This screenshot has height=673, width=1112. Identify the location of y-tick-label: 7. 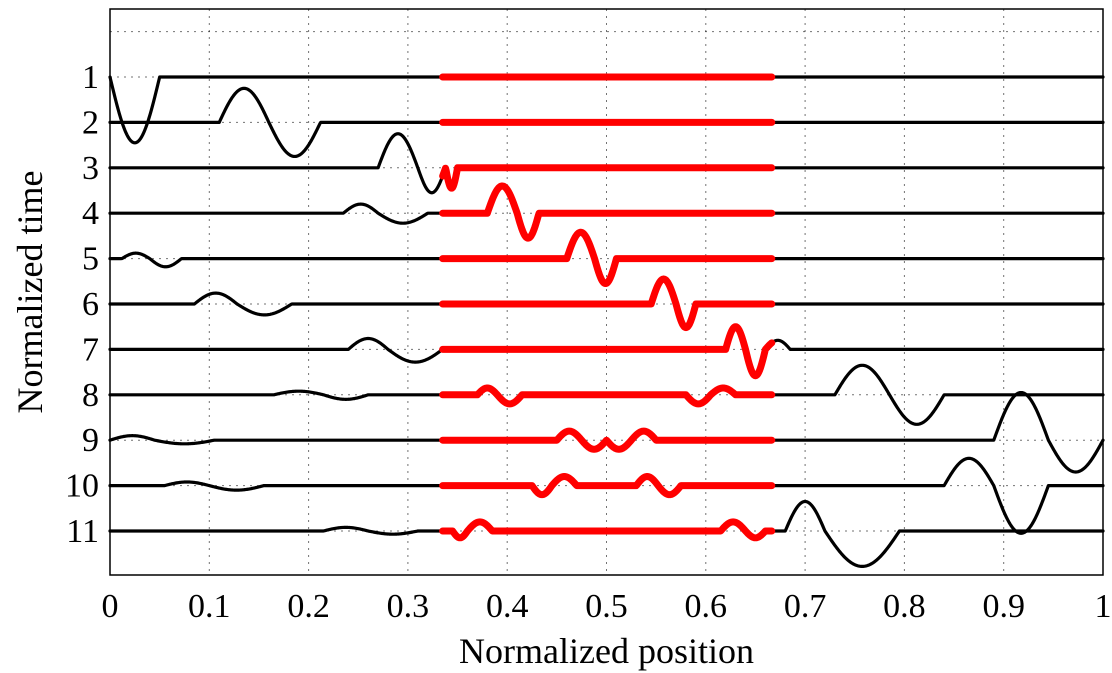
(90, 349).